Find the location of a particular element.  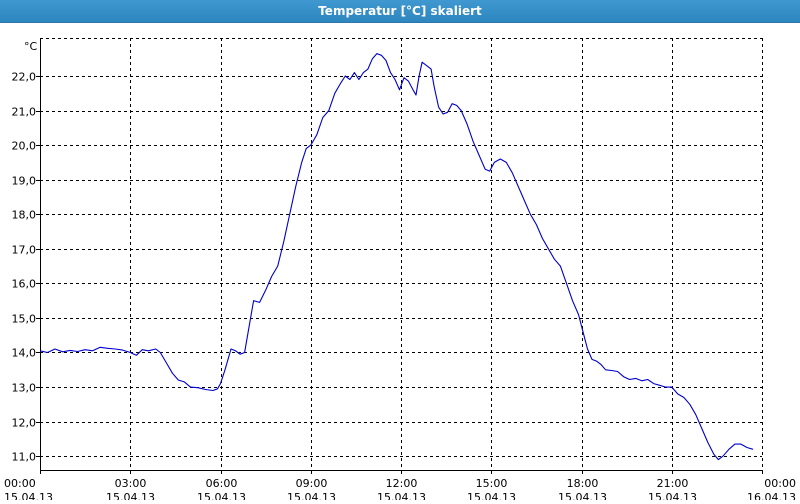

x-tick-label-time: 03:00 is located at coordinates (131, 483).